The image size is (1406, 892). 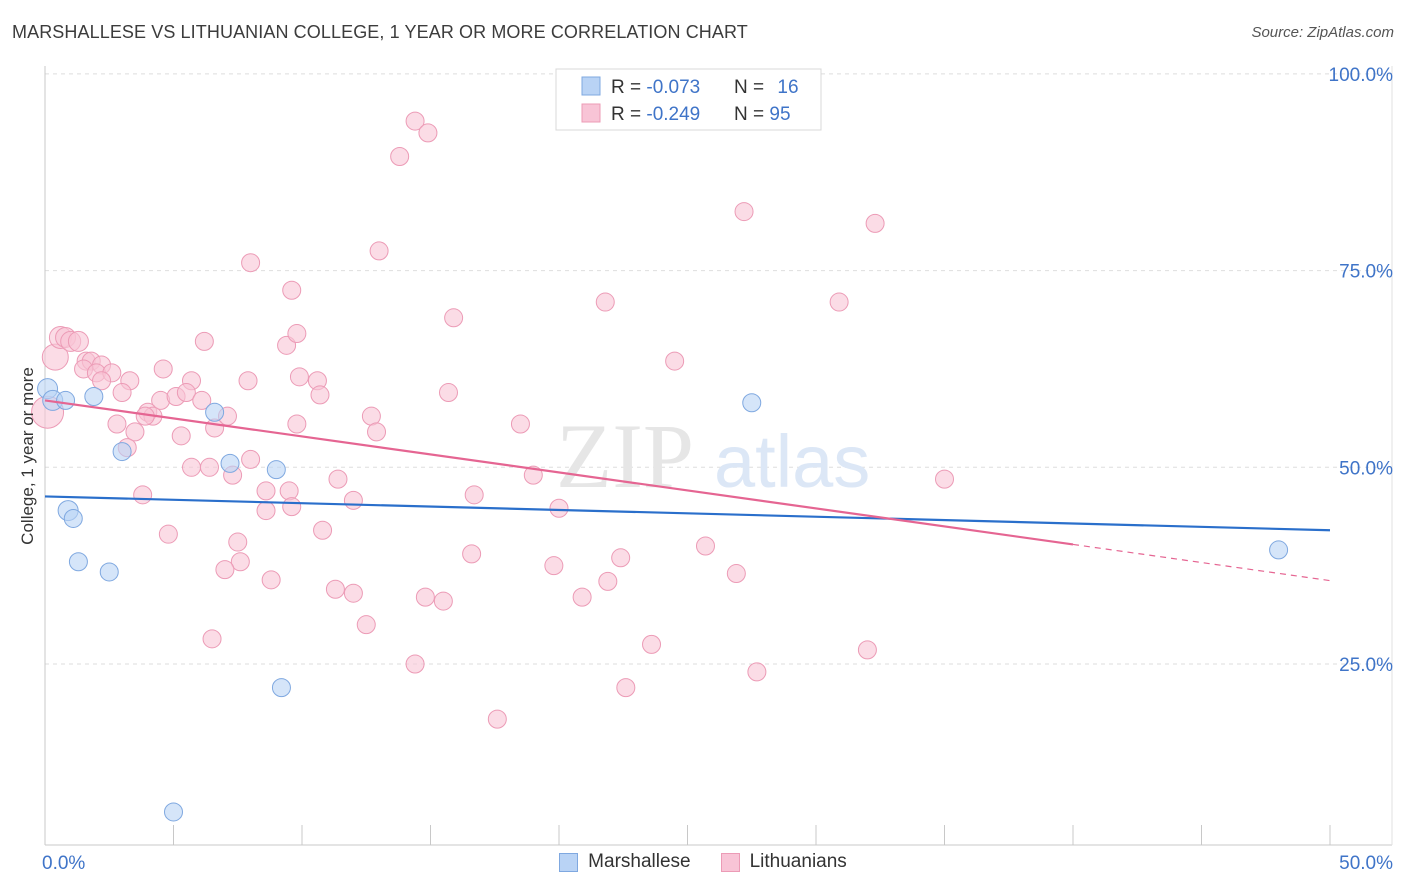 What do you see at coordinates (779, 114) in the screenshot?
I see `legend-n-value-pink: 95` at bounding box center [779, 114].